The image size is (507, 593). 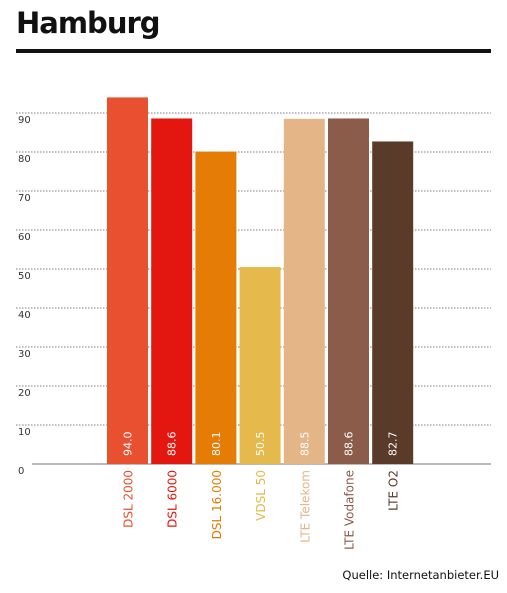 I want to click on title-rule, so click(x=253, y=51).